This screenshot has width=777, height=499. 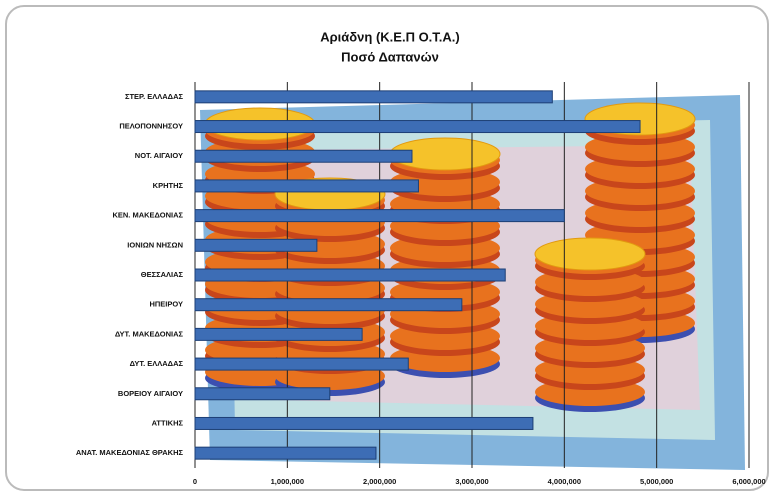 I want to click on y-tick-label: ΠΕΛΟΠΟΝΝΗΣΟΥ, so click(x=151, y=126).